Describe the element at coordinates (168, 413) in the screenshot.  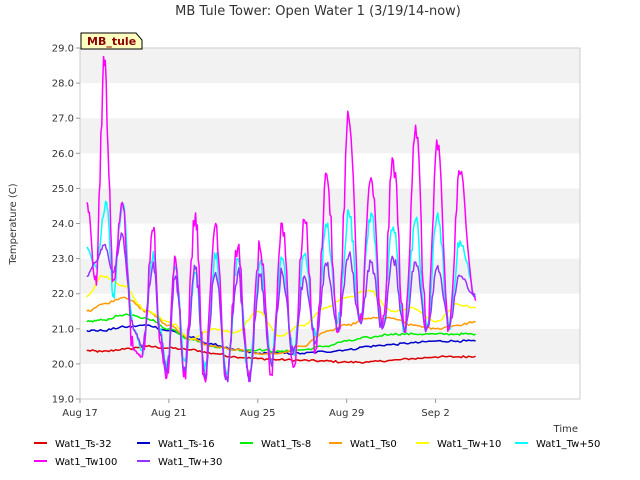
I see `x-tick-label: Aug 21` at that location.